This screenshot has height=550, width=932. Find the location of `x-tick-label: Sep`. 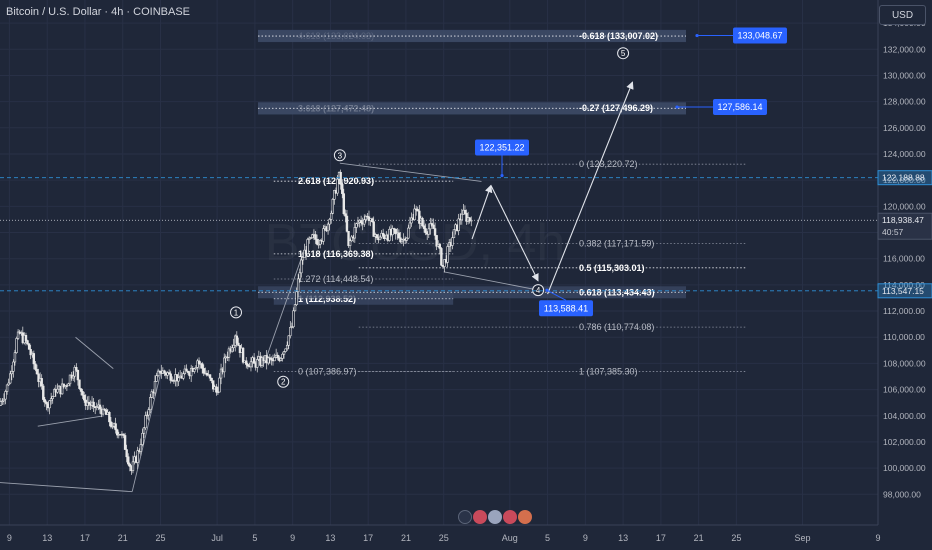

x-tick-label: Sep is located at coordinates (802, 538).